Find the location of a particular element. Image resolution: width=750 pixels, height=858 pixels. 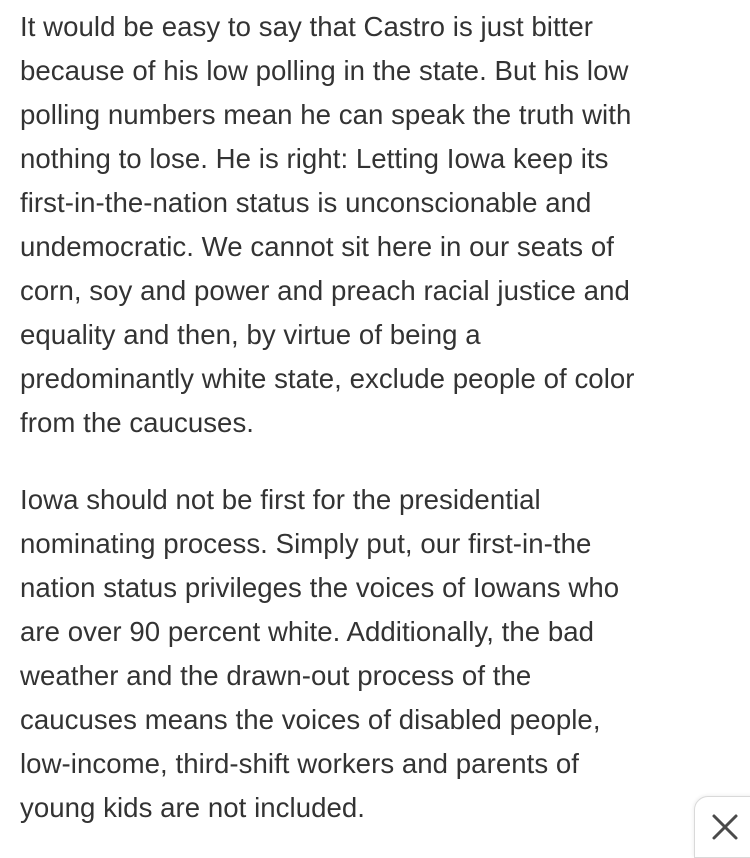

text-line: young kids are not included. is located at coordinates (193, 807).